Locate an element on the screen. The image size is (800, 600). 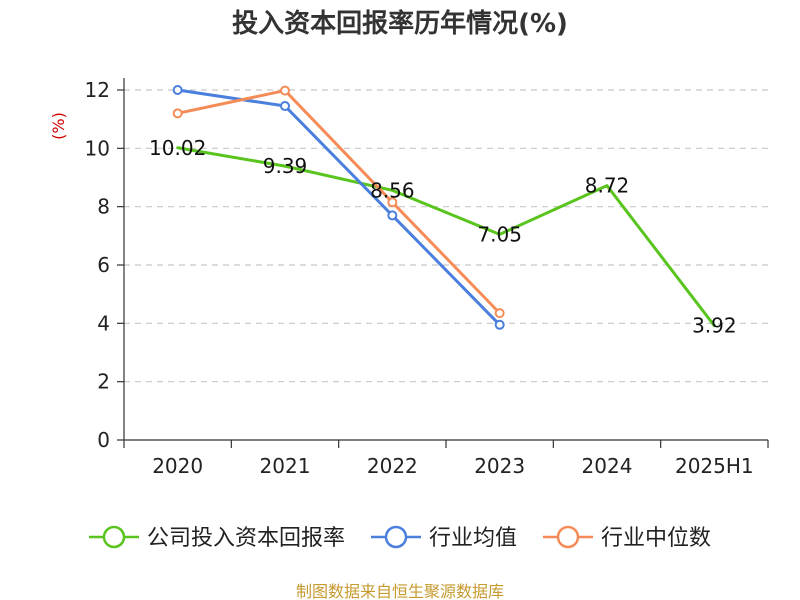
x-tick-label: 2021 is located at coordinates (285, 466).